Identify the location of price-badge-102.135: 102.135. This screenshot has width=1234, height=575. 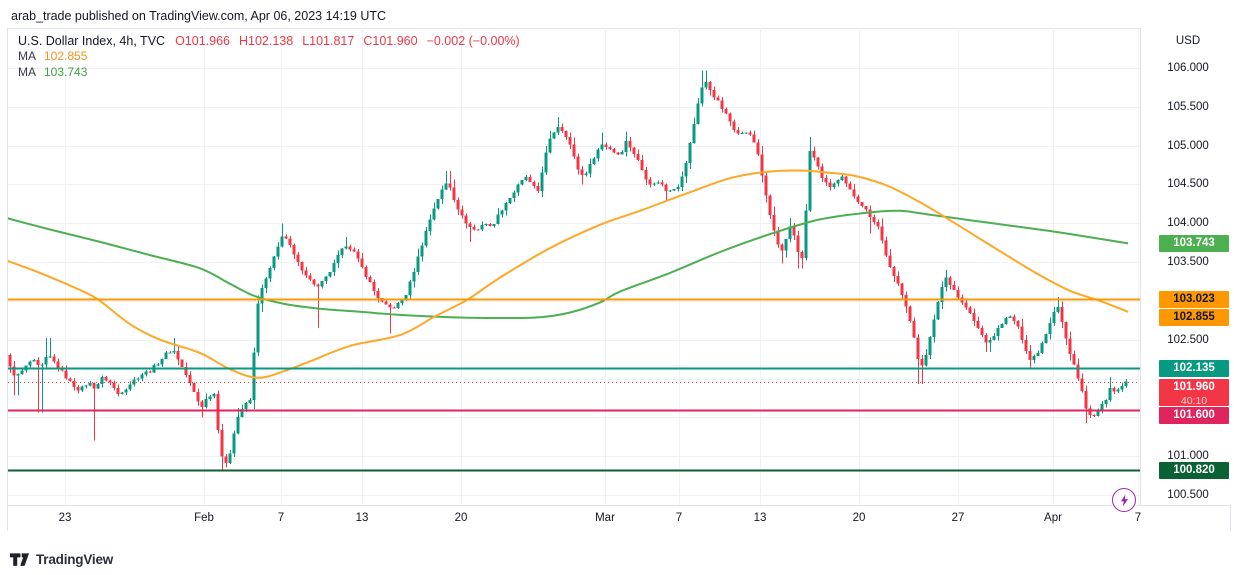
(1194, 368).